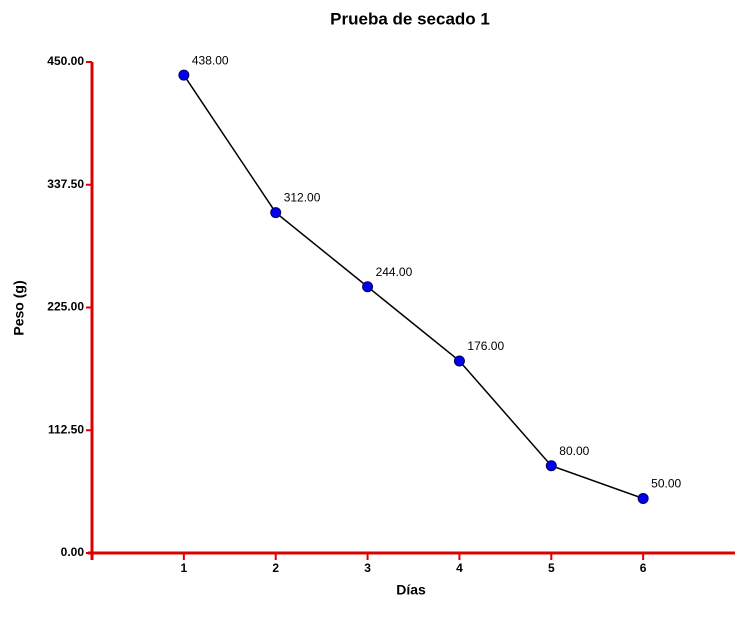 The width and height of the screenshot is (755, 620). I want to click on y-tick-label: 112.50, so click(66, 429).